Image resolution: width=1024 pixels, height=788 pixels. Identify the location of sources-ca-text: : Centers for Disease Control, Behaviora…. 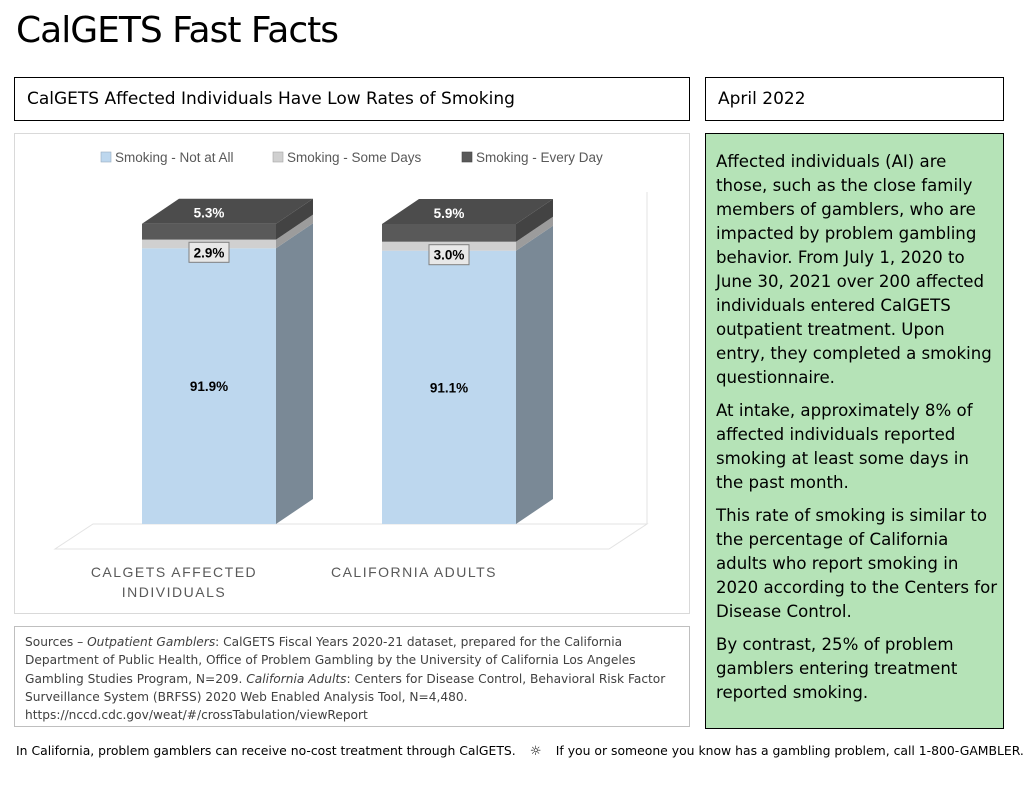
(345, 687).